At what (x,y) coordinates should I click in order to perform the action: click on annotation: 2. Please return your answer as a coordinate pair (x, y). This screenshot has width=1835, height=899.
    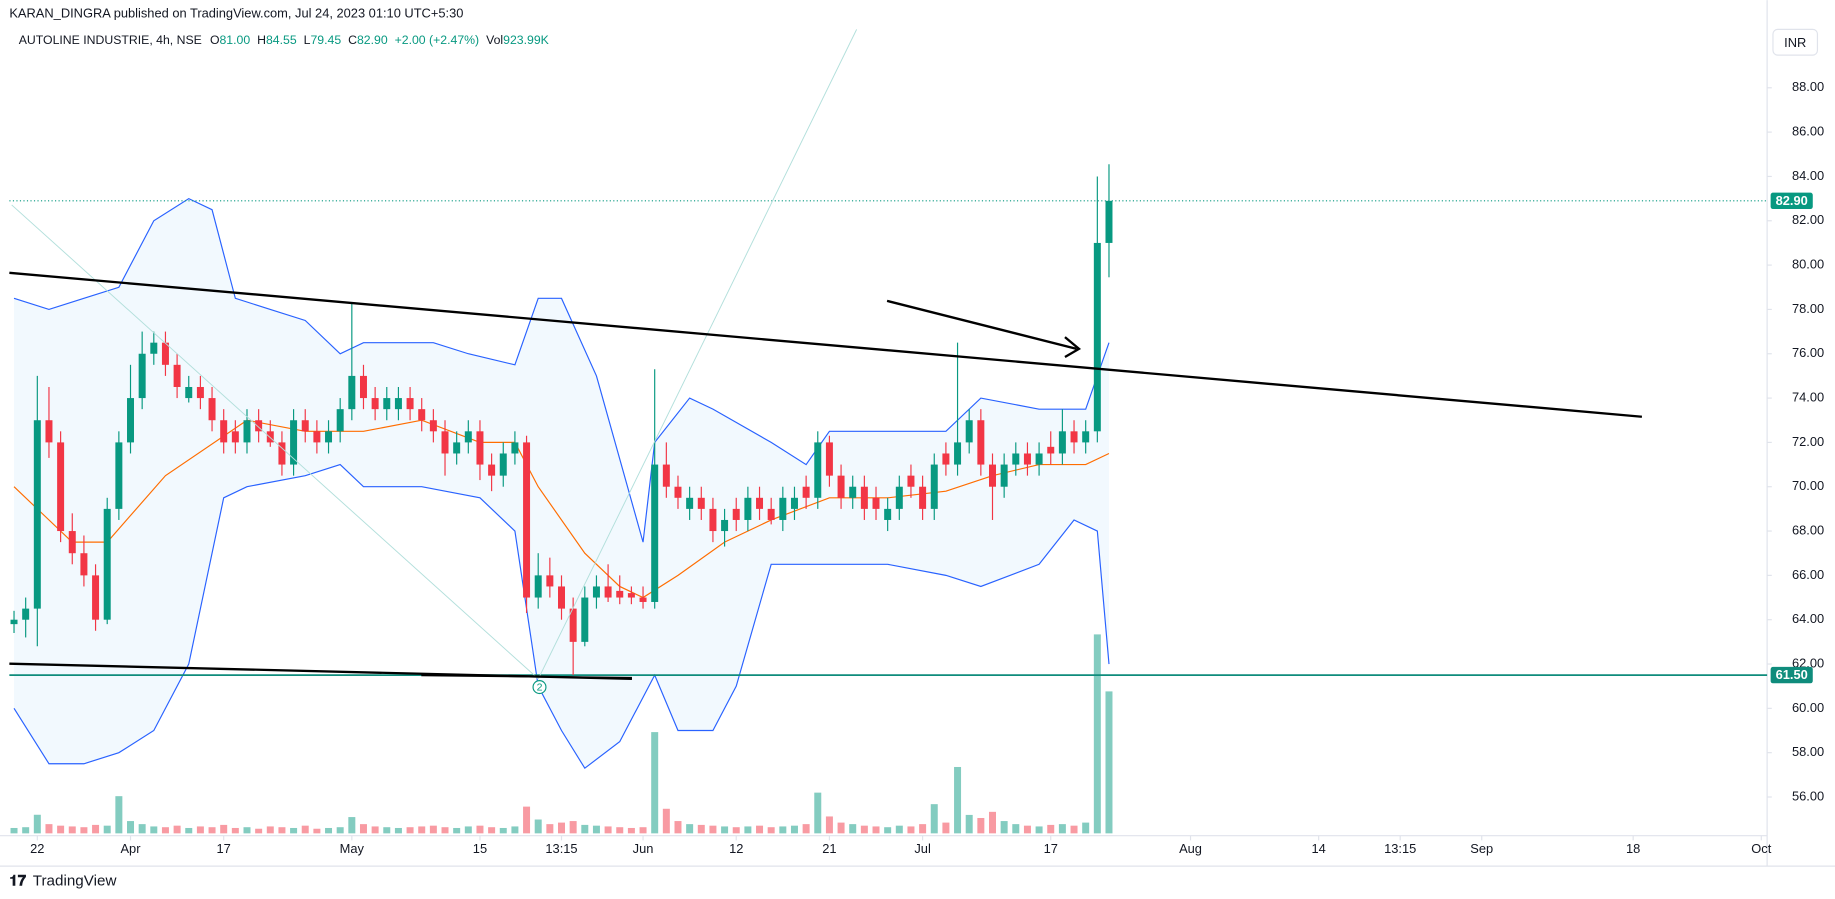
    Looking at the image, I should click on (540, 687).